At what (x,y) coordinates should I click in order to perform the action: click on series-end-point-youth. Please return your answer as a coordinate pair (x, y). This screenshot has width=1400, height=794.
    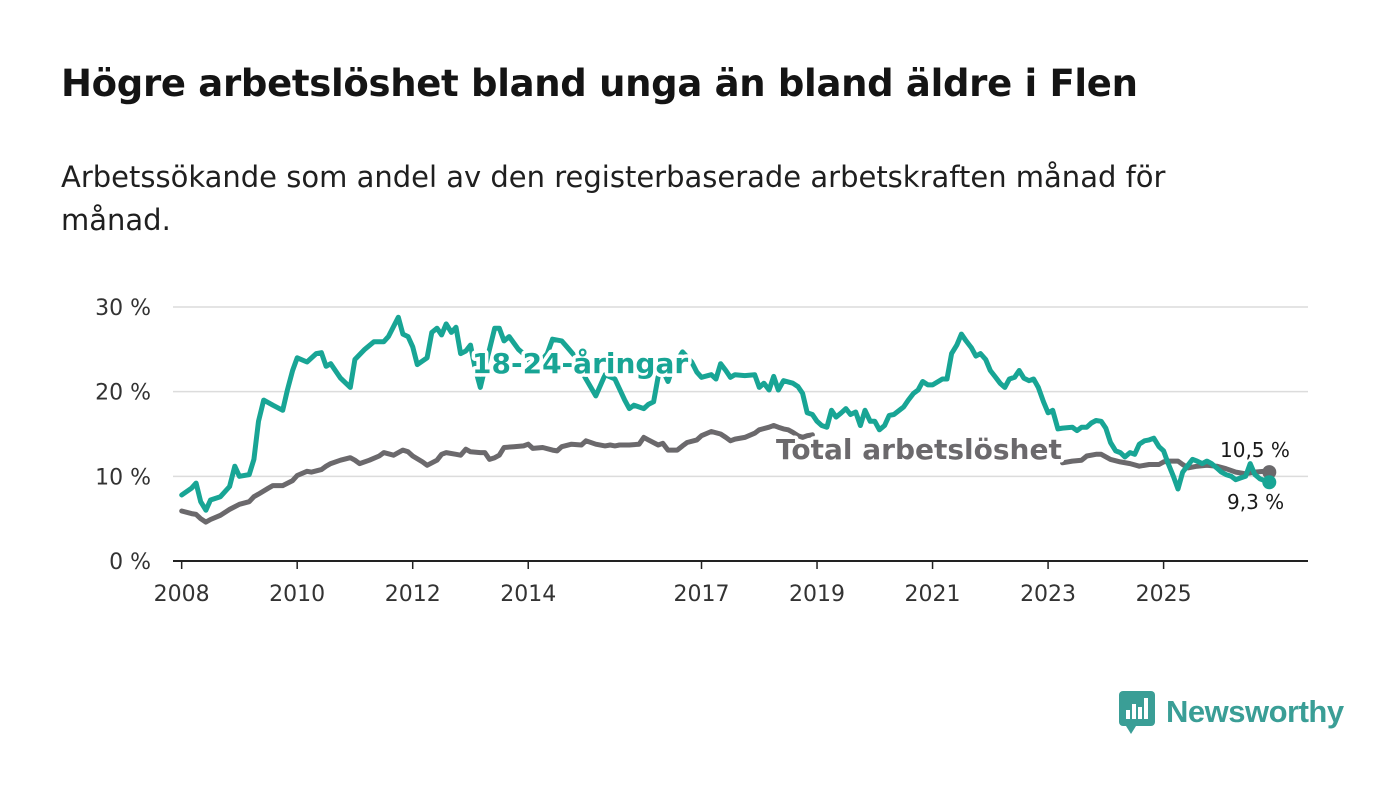
    Looking at the image, I should click on (1269, 482).